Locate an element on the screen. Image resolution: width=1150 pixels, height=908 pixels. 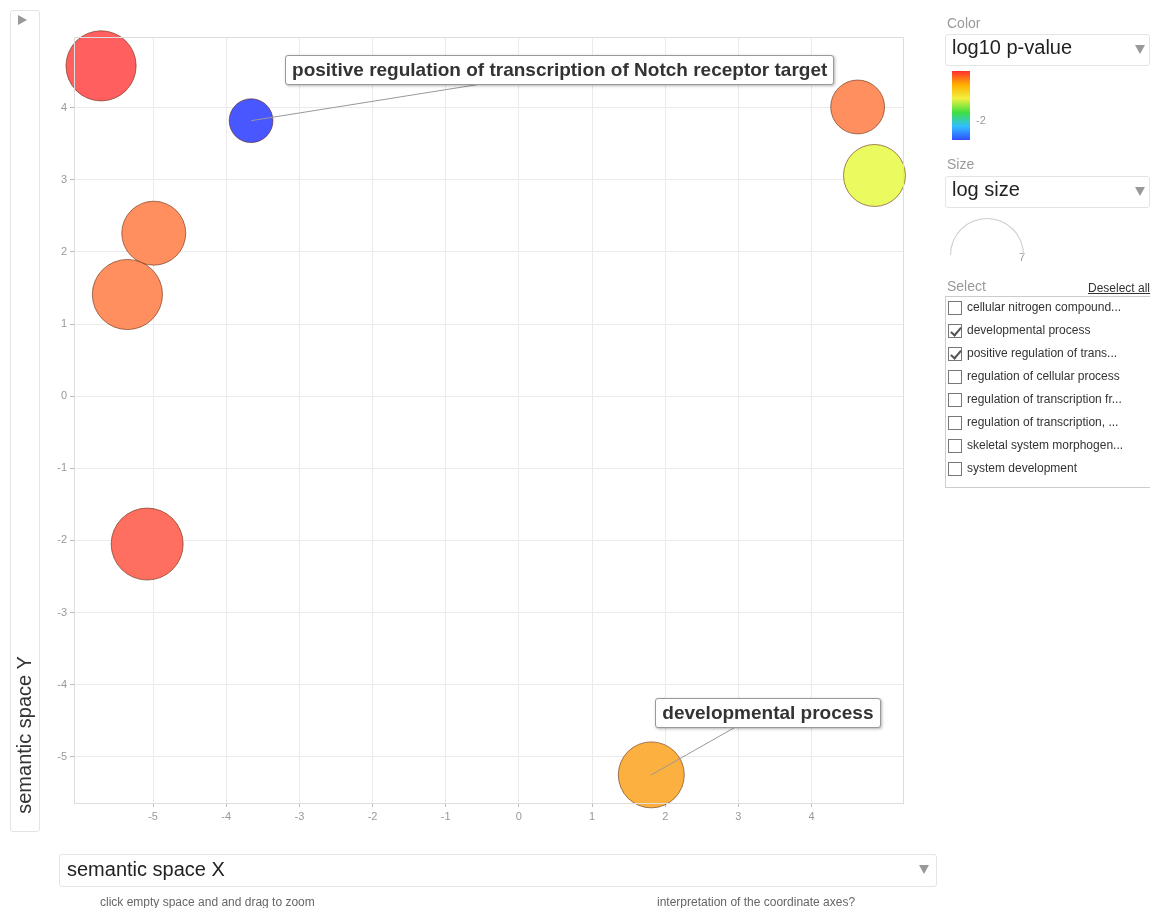
x-tick-label: -4 is located at coordinates (226, 815).